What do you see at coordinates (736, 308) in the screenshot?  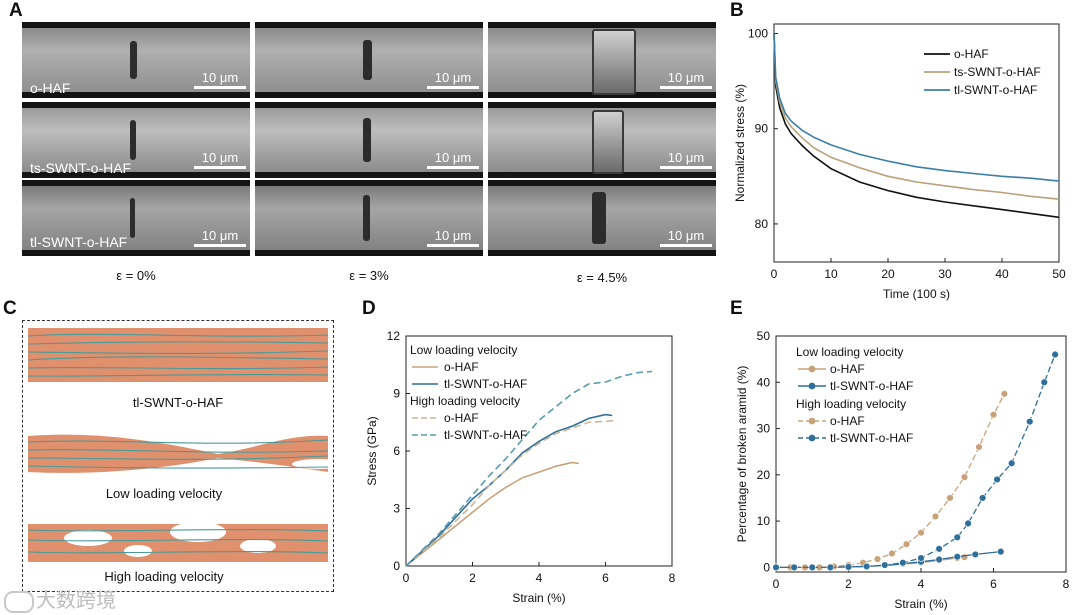 I see `panel-label-e: E` at bounding box center [736, 308].